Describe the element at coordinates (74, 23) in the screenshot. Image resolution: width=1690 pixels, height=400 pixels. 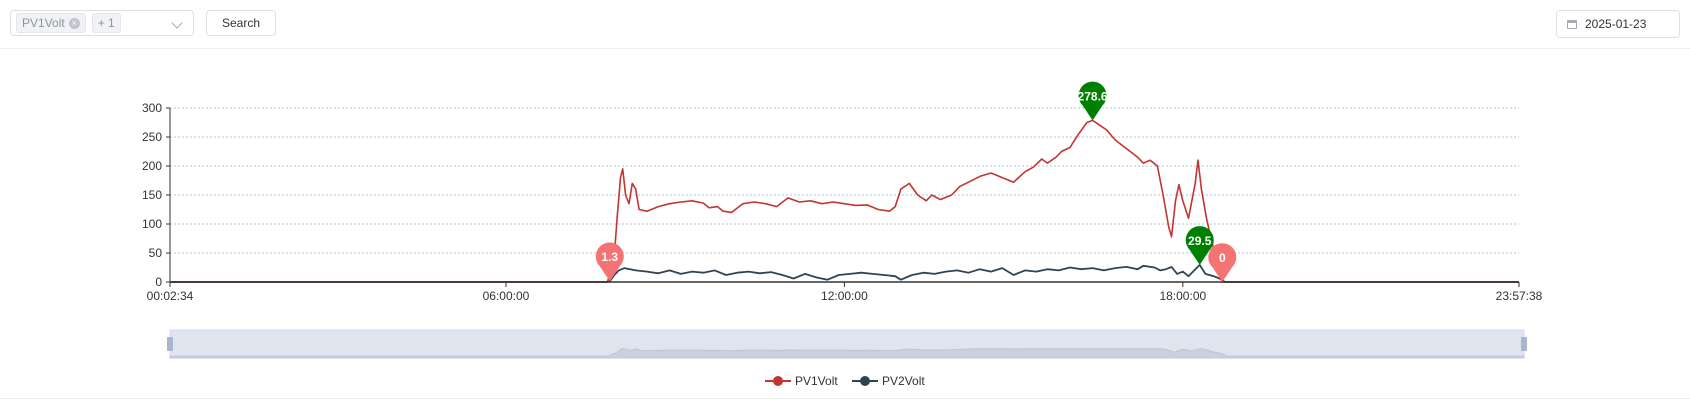
I see `close-circle-icon: ×` at that location.